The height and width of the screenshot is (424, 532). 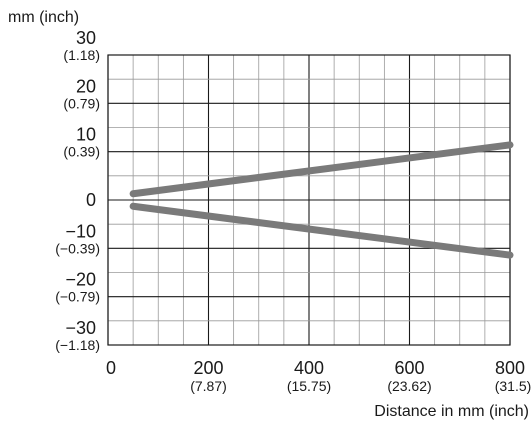 What do you see at coordinates (80, 231) in the screenshot?
I see `y-tick-label: −10` at bounding box center [80, 231].